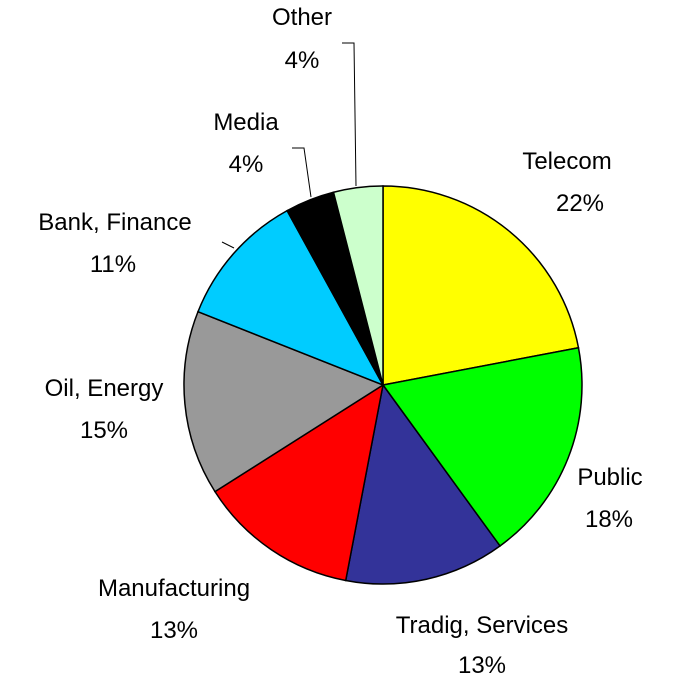 The image size is (675, 678). What do you see at coordinates (609, 477) in the screenshot?
I see `slice-label-public: Public` at bounding box center [609, 477].